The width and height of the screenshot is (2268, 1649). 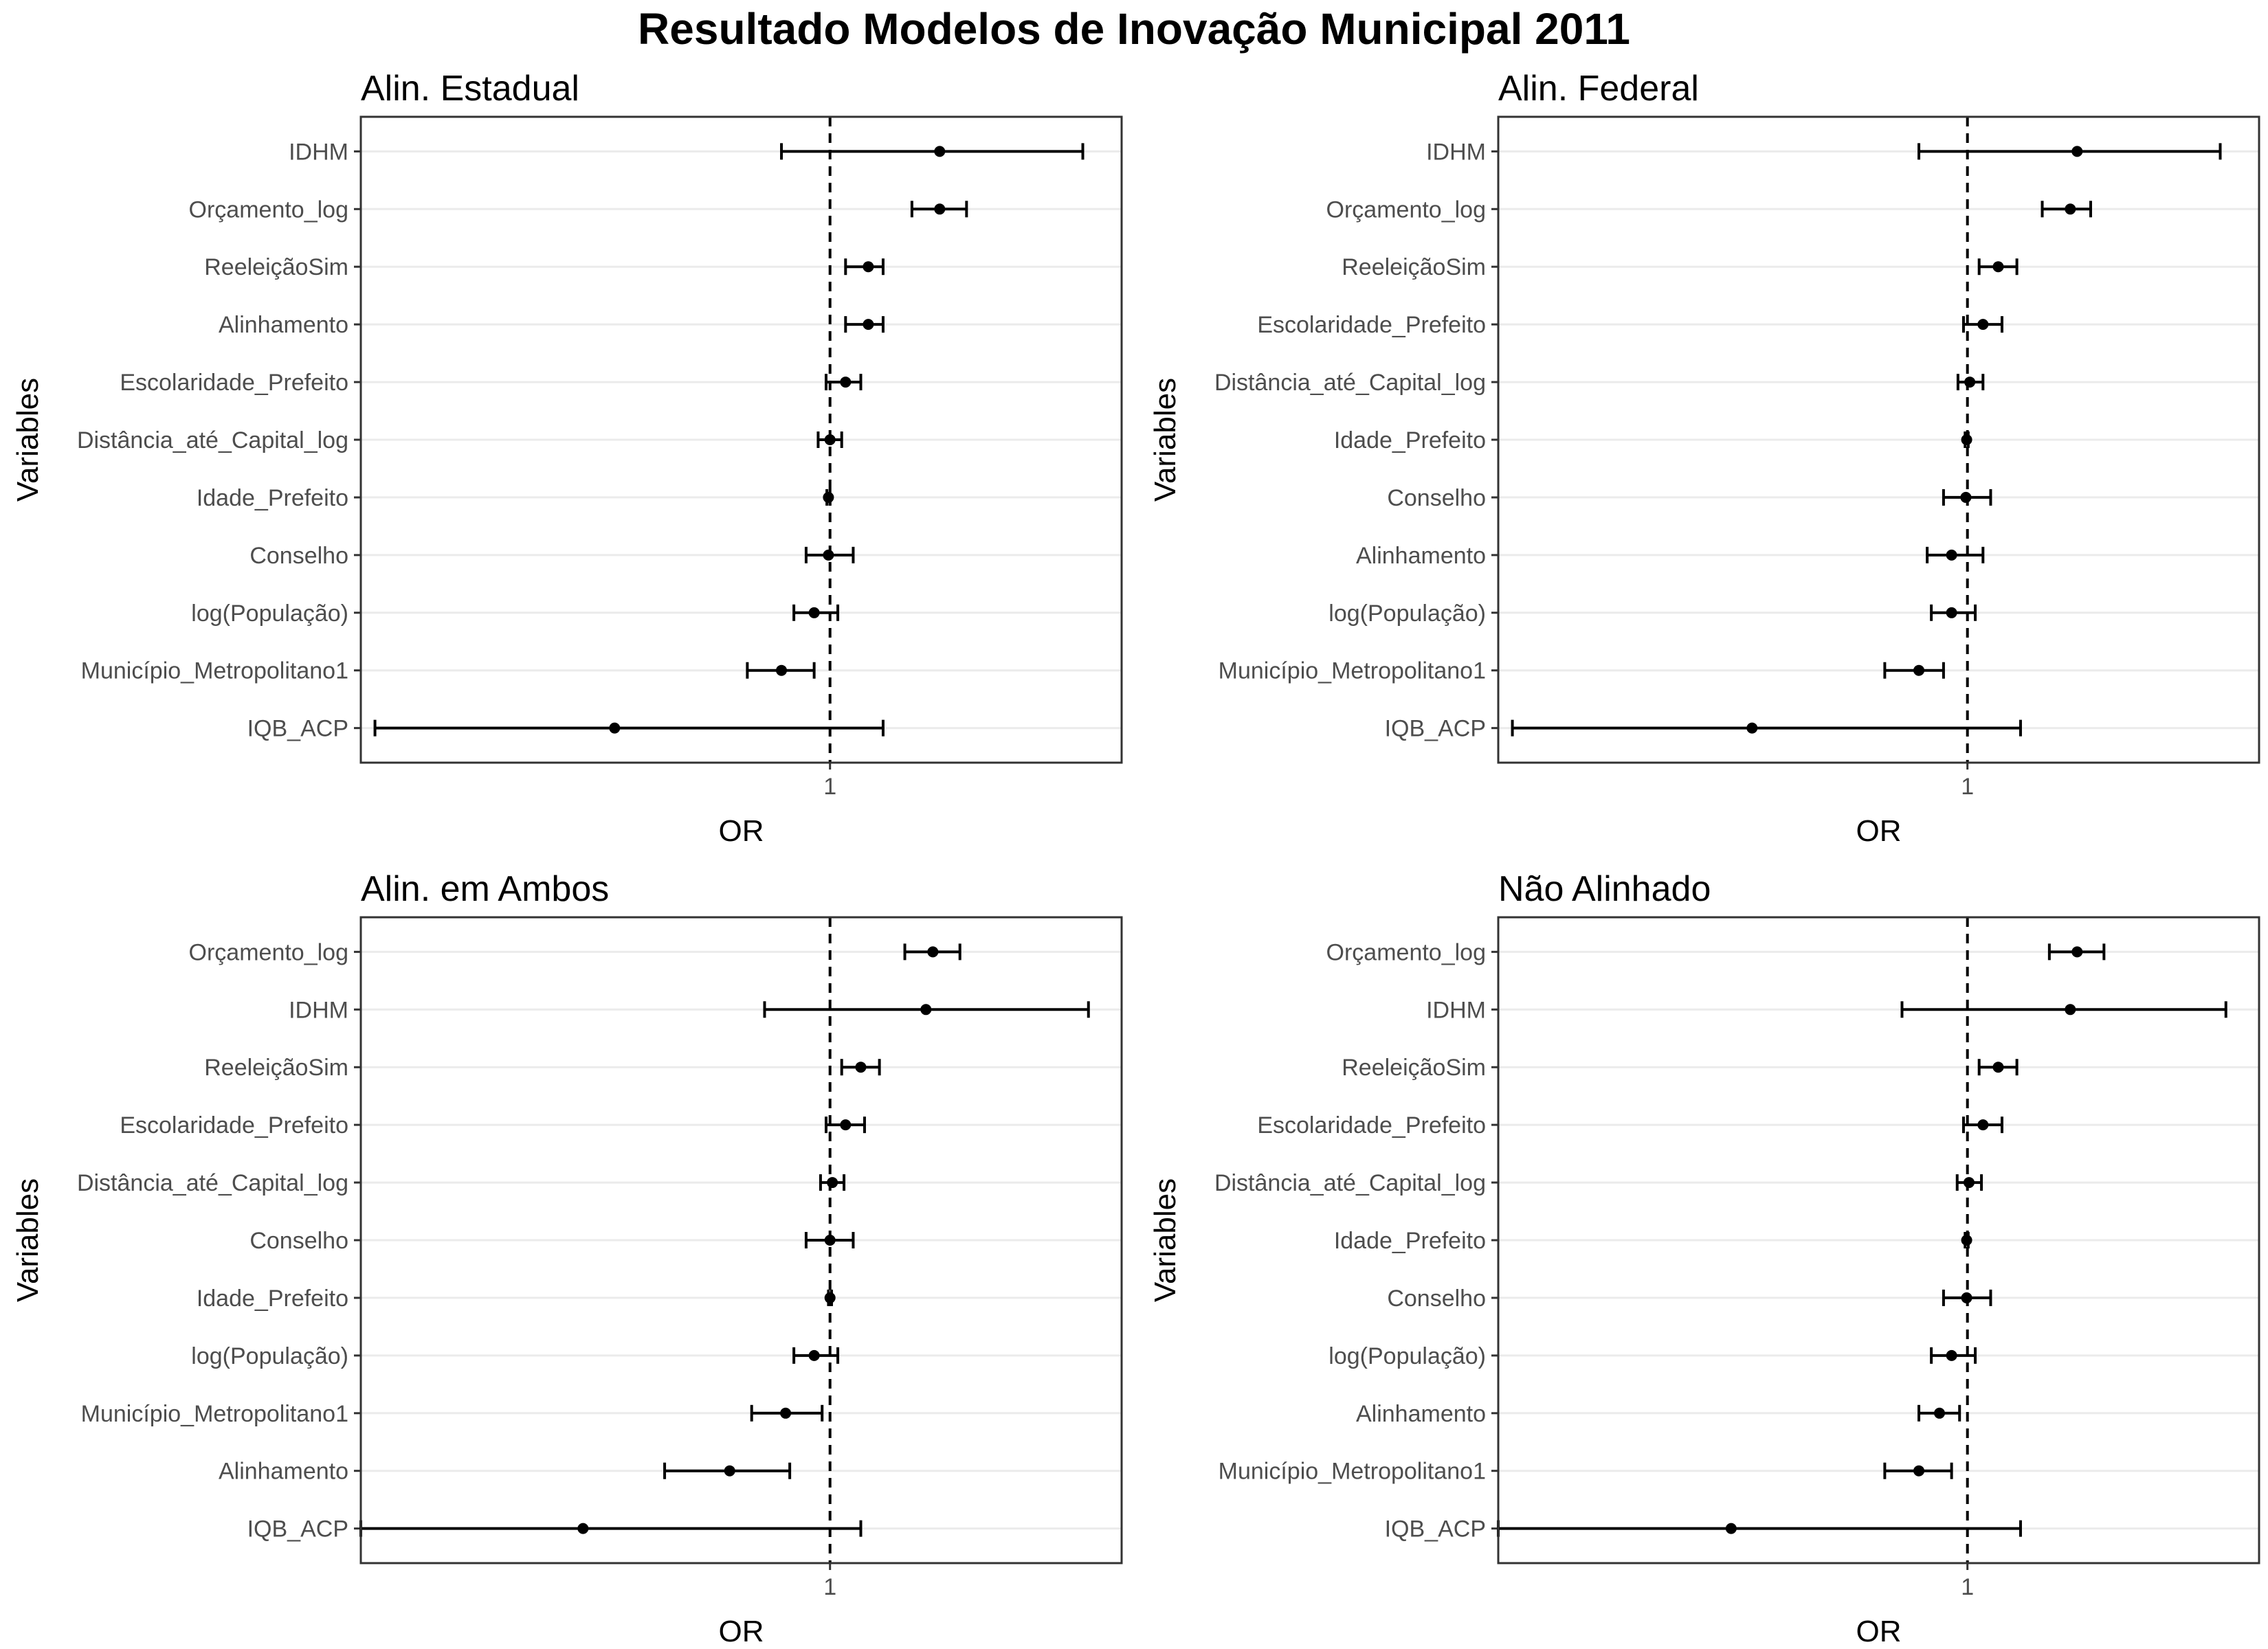 What do you see at coordinates (485, 889) in the screenshot?
I see `panel-title: Alin. em Ambos` at bounding box center [485, 889].